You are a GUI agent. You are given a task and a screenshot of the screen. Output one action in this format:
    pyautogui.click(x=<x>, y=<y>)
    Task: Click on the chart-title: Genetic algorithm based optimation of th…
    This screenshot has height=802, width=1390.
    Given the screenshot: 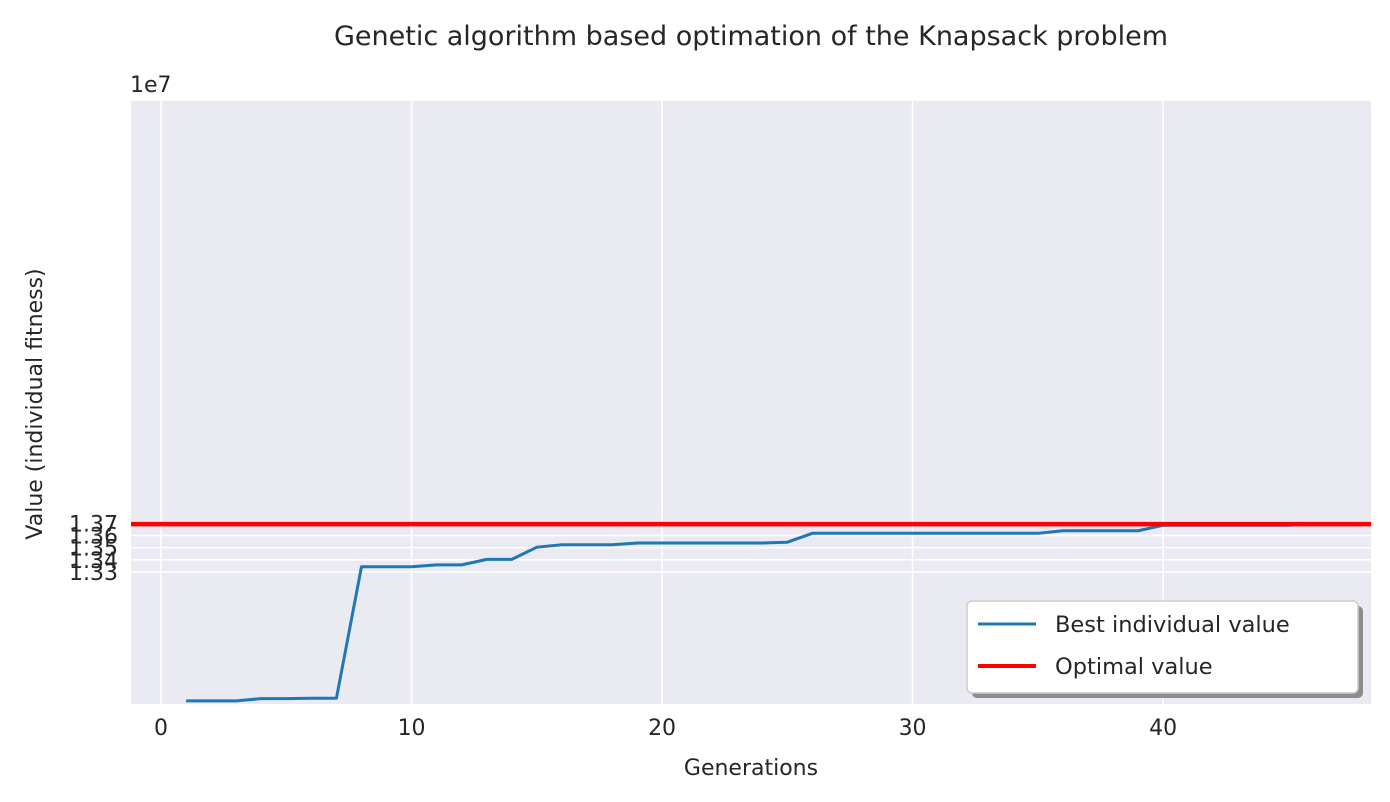 What is the action you would take?
    pyautogui.click(x=751, y=36)
    